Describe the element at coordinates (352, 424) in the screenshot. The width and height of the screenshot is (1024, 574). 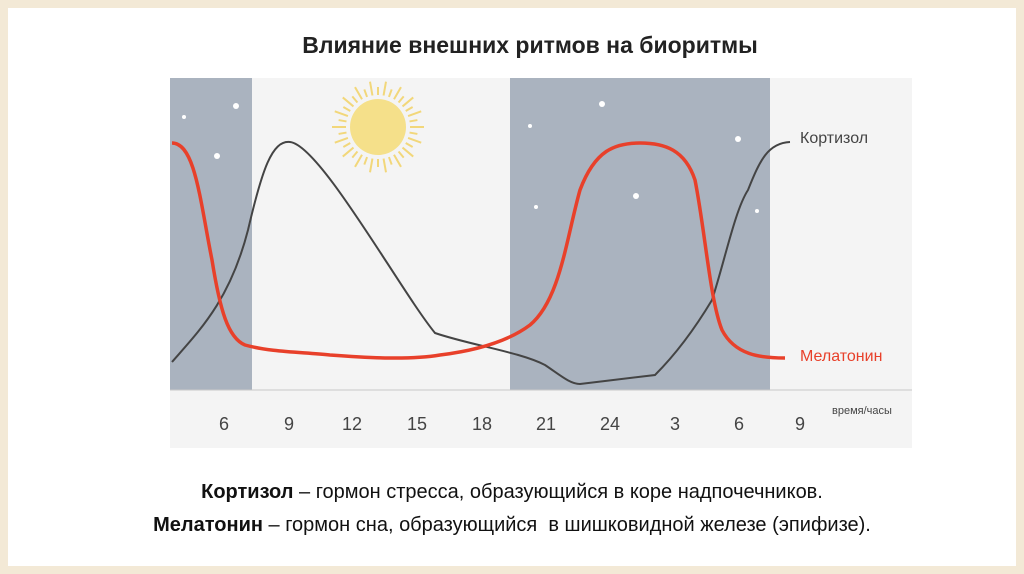
I see `x-tick-label: 12` at that location.